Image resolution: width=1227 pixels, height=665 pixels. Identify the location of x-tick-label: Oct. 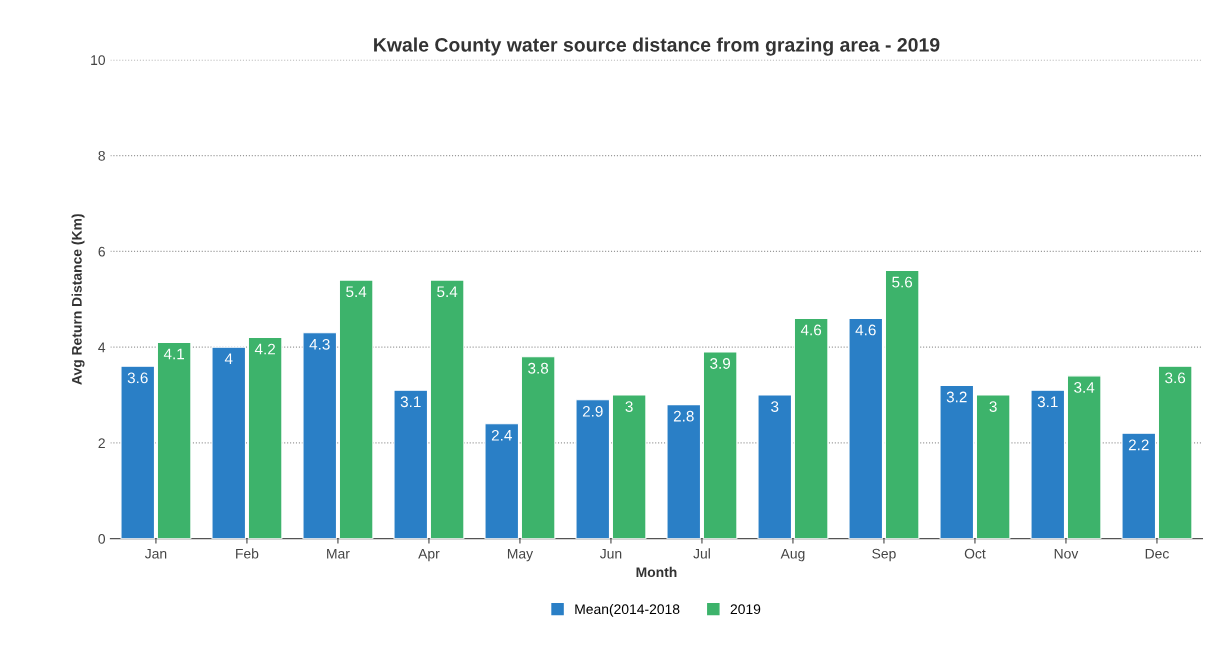
(975, 553).